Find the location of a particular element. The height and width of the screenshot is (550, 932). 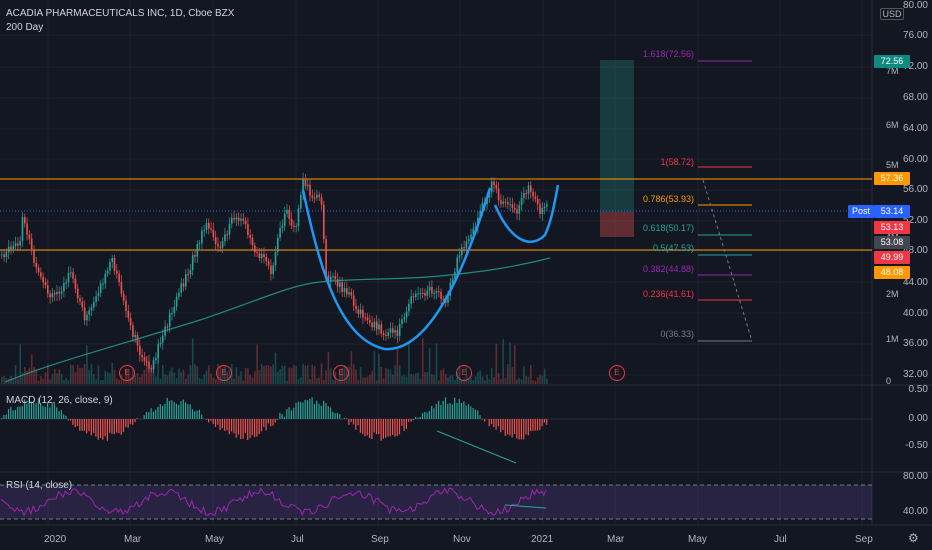

volume-axis-label: 1M is located at coordinates (892, 339).